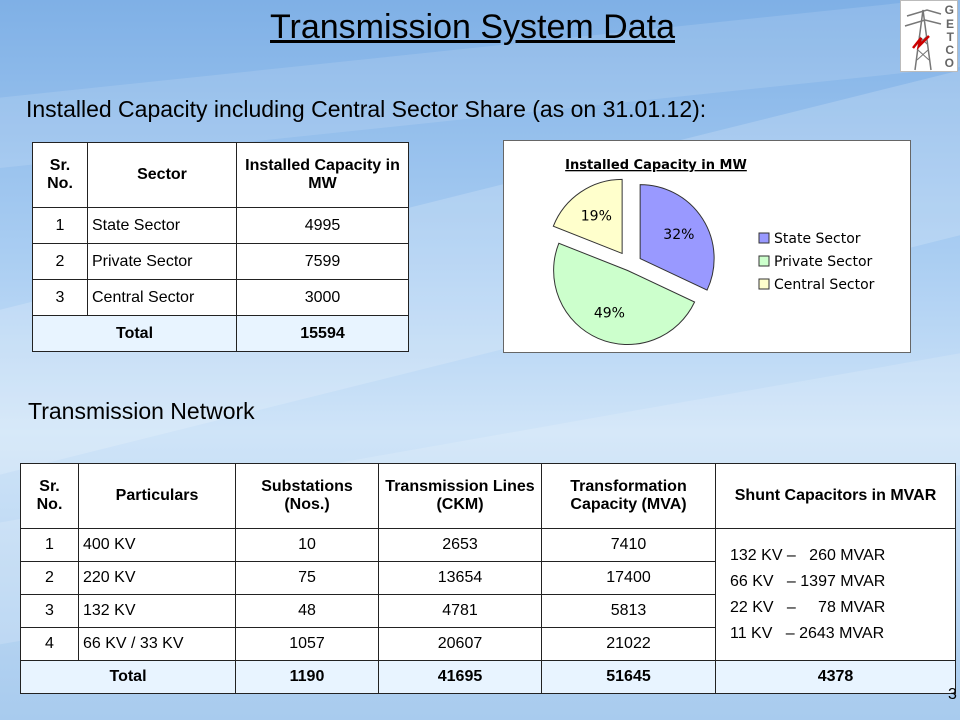 The height and width of the screenshot is (720, 960). Describe the element at coordinates (157, 545) in the screenshot. I see `cell-particular: 400 KV` at that location.